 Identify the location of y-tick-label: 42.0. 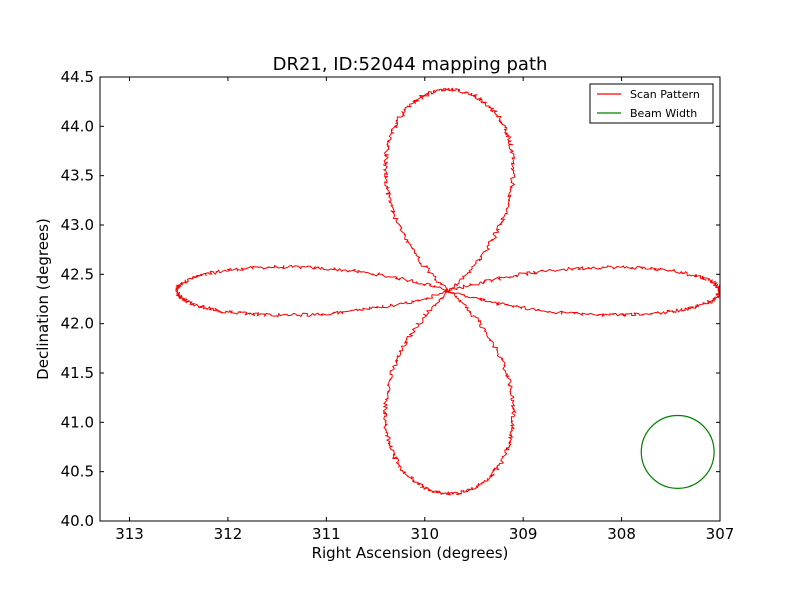
(77, 324).